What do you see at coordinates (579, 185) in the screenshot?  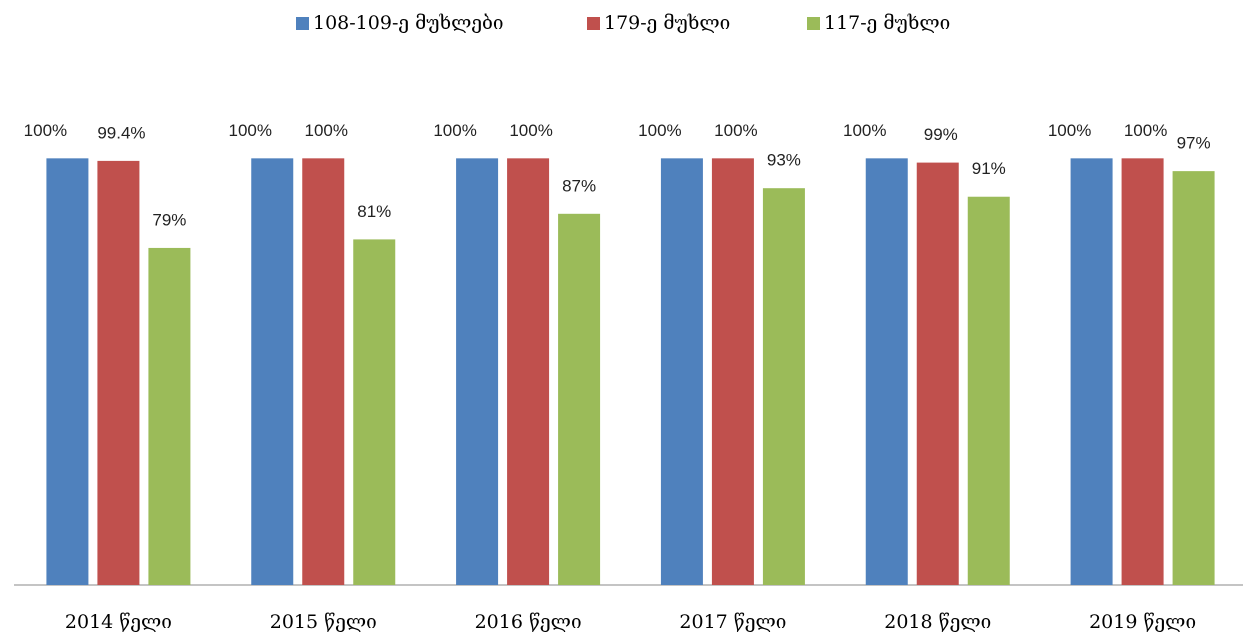 I see `data-label: 87%` at bounding box center [579, 185].